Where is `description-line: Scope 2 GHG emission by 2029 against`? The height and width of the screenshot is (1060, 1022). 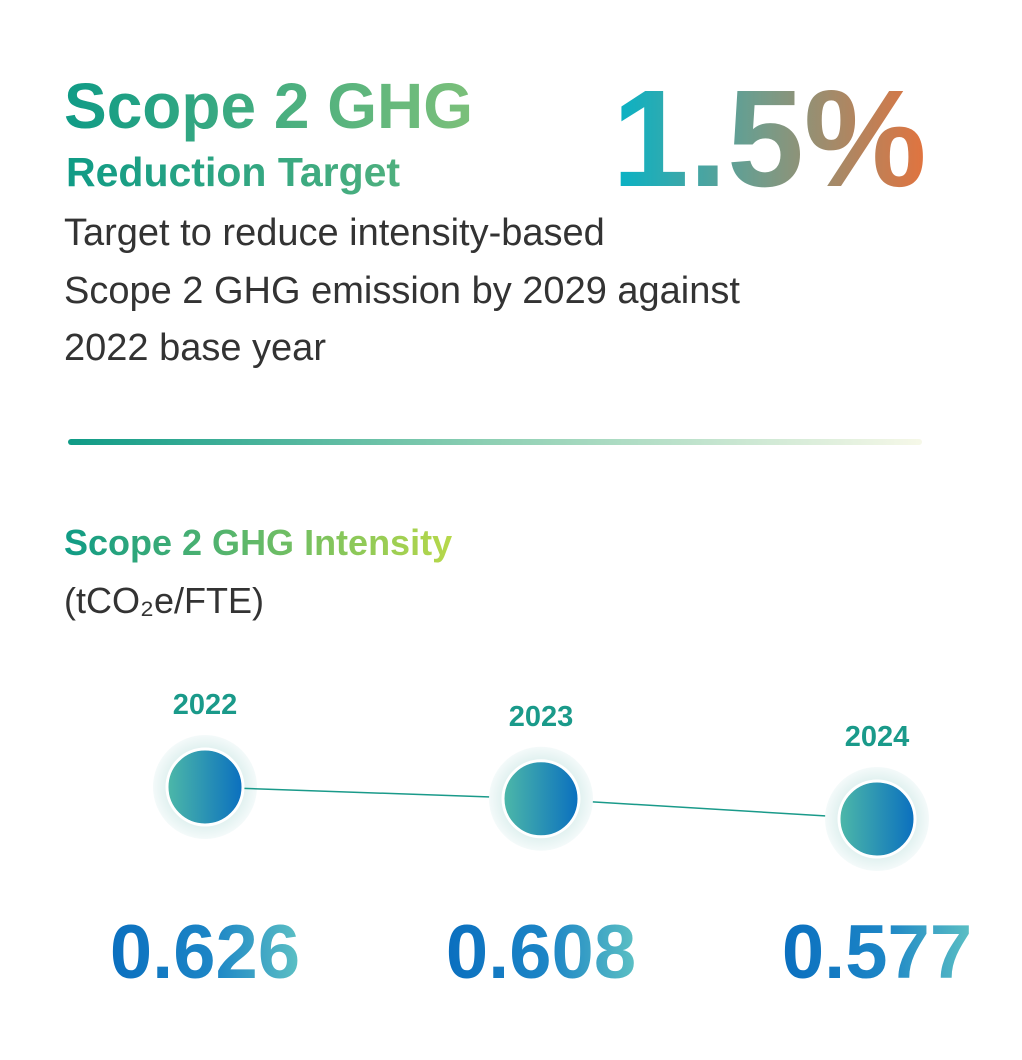 description-line: Scope 2 GHG emission by 2029 against is located at coordinates (402, 291).